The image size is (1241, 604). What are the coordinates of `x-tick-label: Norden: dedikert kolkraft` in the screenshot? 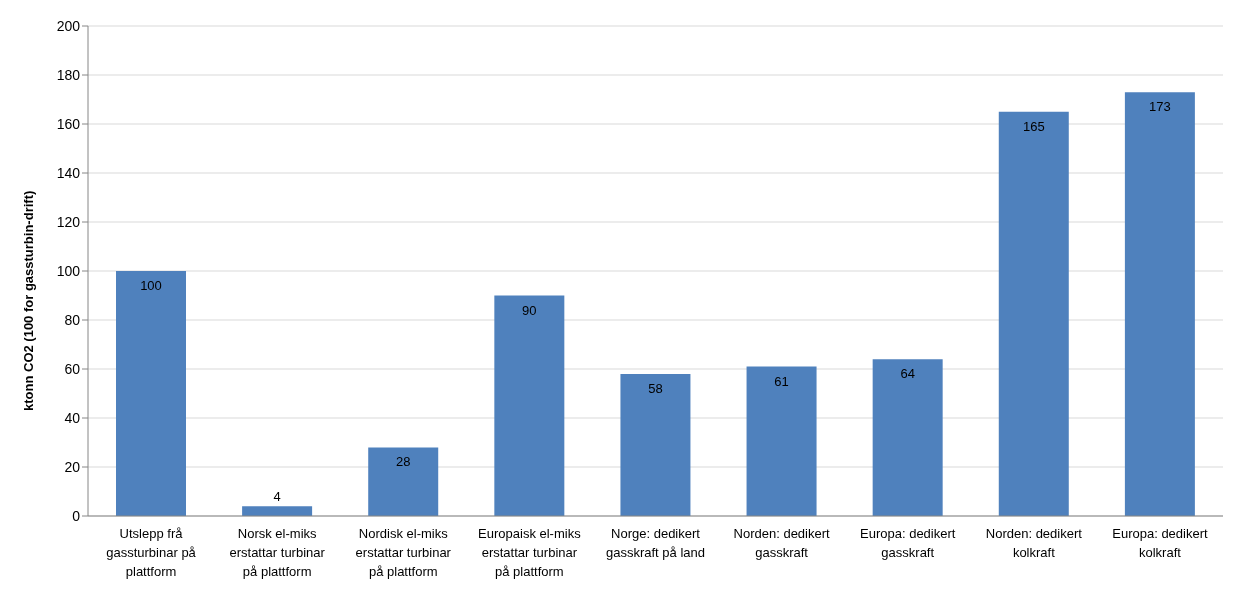 It's located at (1034, 543).